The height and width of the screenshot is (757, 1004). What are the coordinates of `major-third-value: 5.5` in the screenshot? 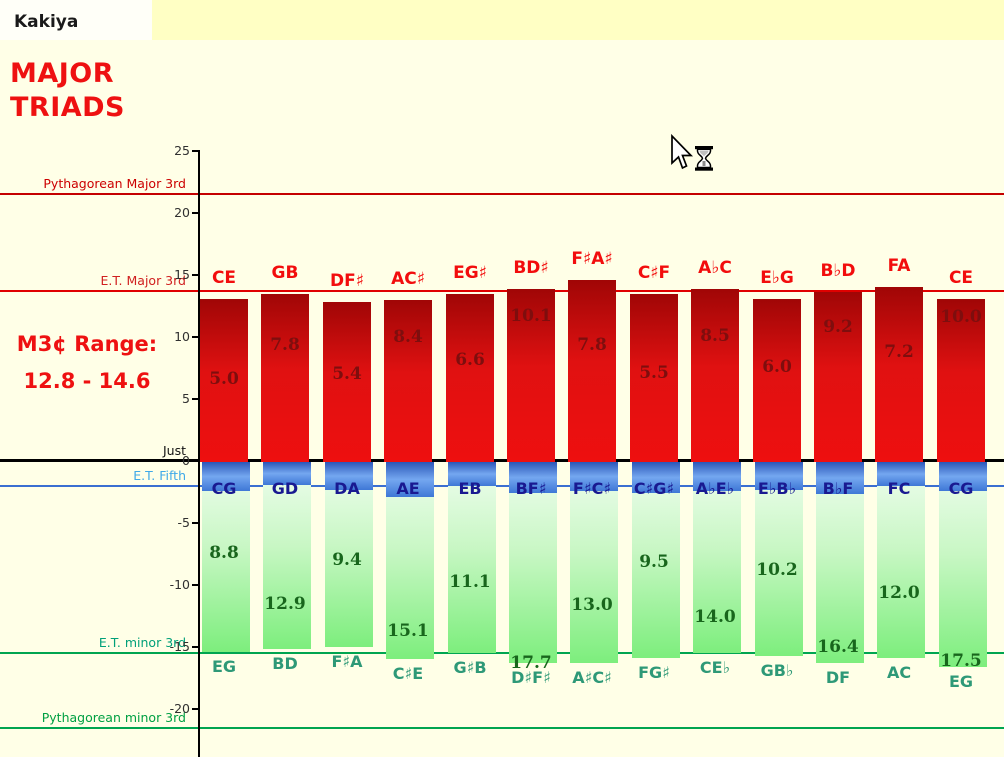 It's located at (654, 373).